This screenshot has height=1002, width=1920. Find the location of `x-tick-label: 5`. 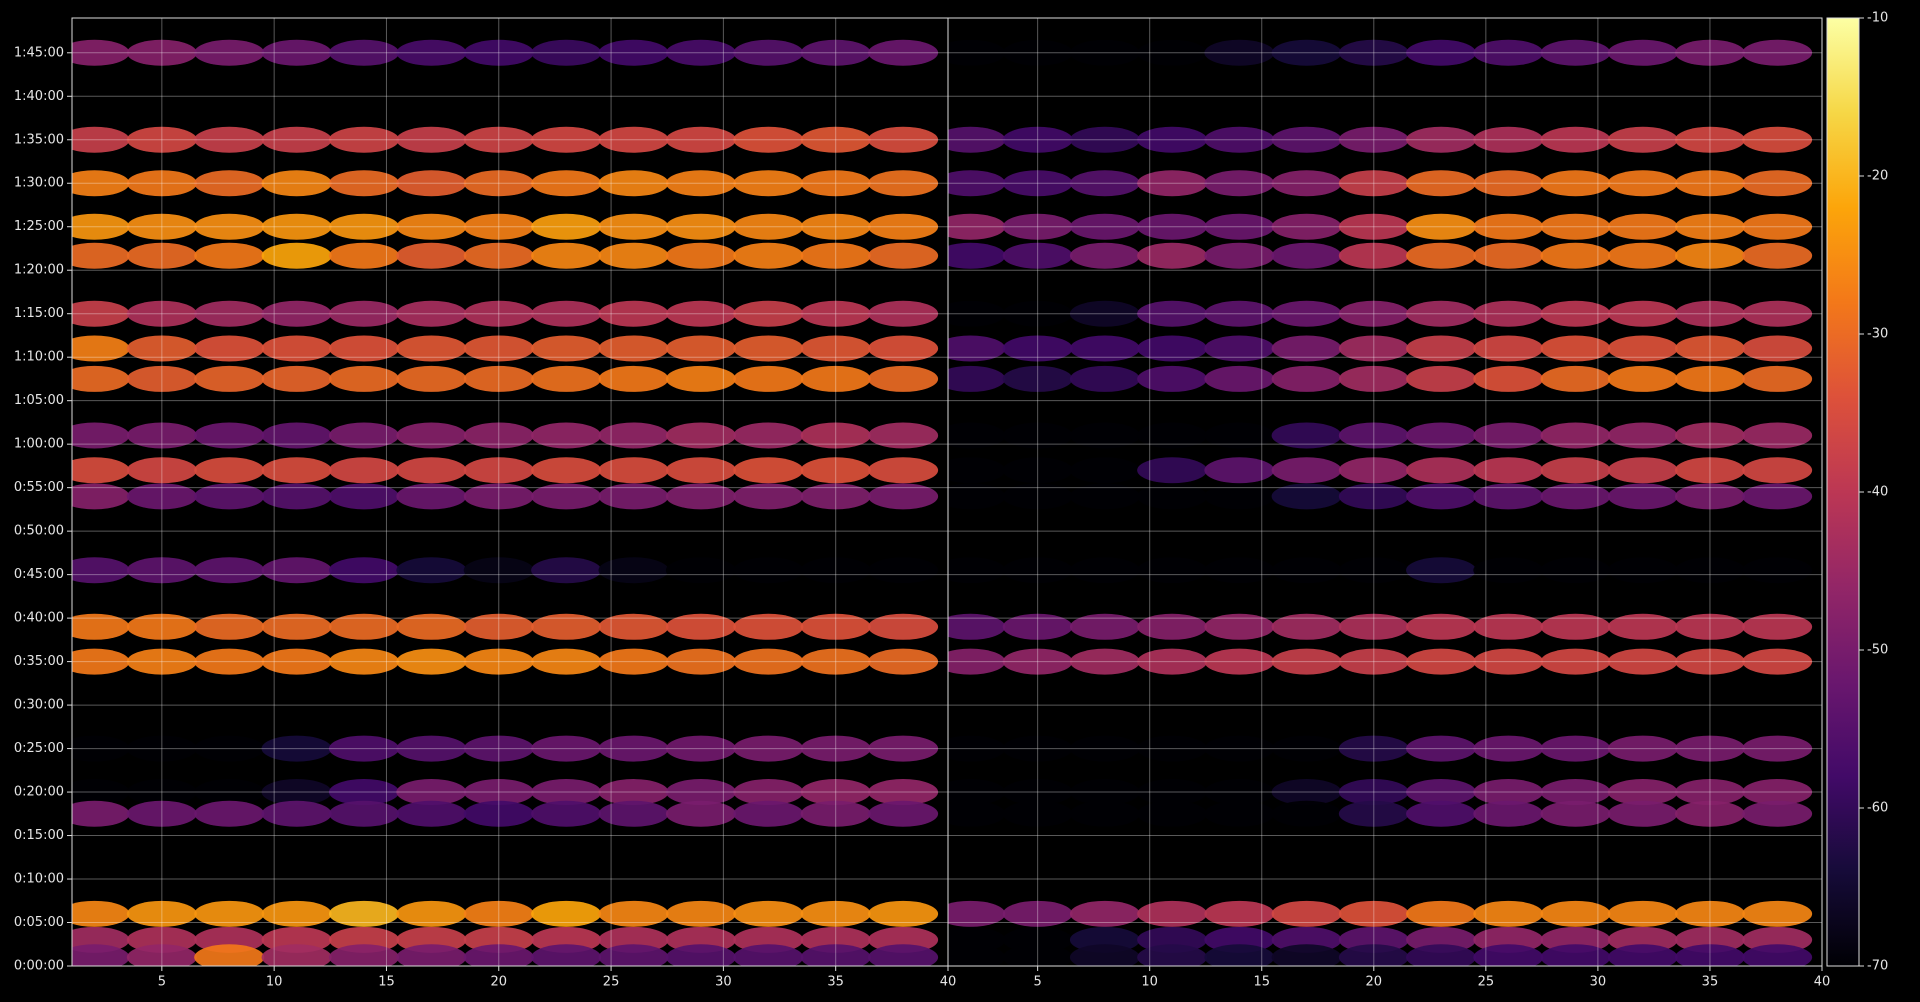

x-tick-label: 5 is located at coordinates (162, 982).